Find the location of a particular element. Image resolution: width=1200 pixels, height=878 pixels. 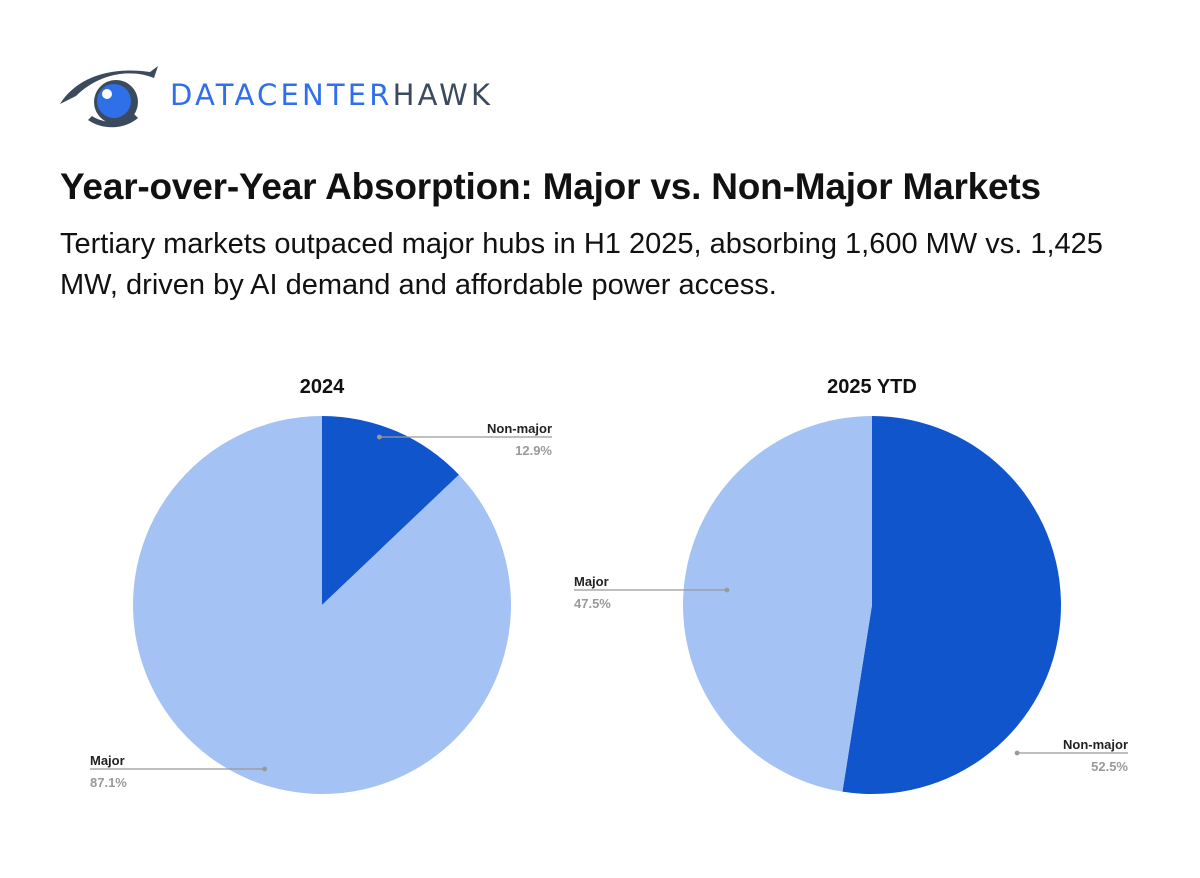

pie-slice-2025-ytd-non-major is located at coordinates (952, 605).